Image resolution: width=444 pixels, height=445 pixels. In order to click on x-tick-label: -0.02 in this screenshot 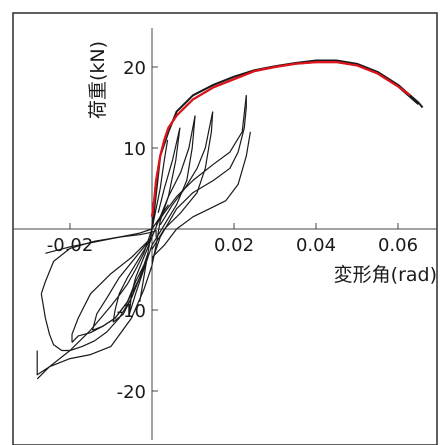, I will do `click(70, 245)`.